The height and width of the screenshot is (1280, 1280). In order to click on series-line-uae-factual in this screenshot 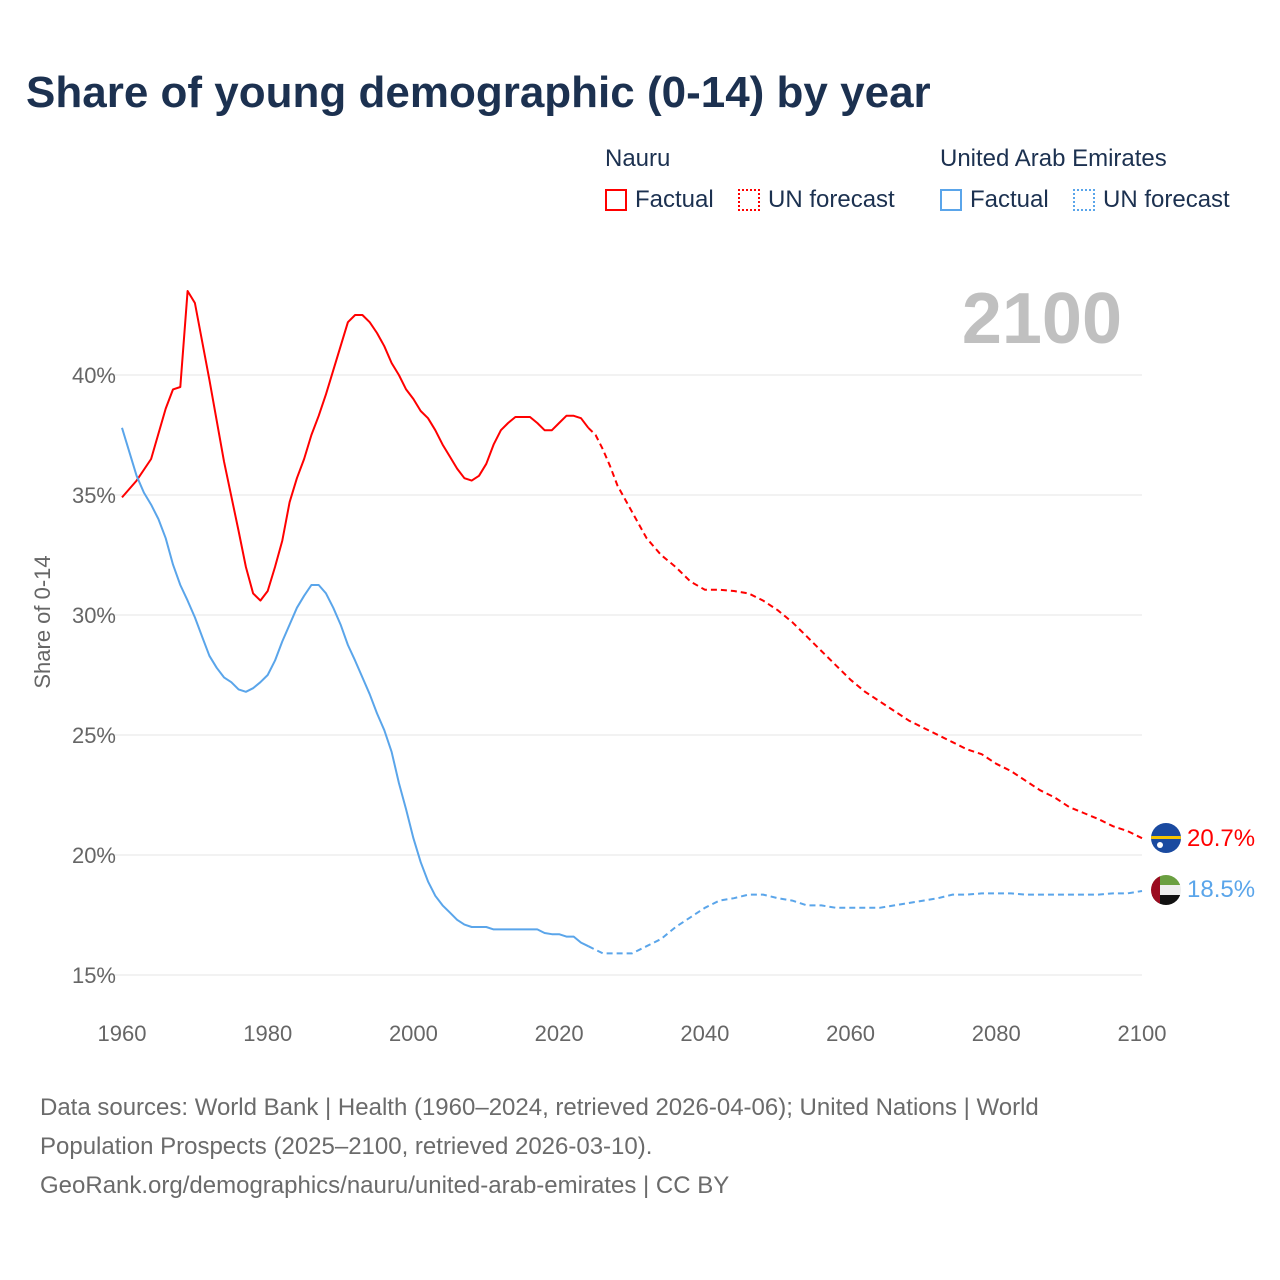, I will do `click(355, 687)`.